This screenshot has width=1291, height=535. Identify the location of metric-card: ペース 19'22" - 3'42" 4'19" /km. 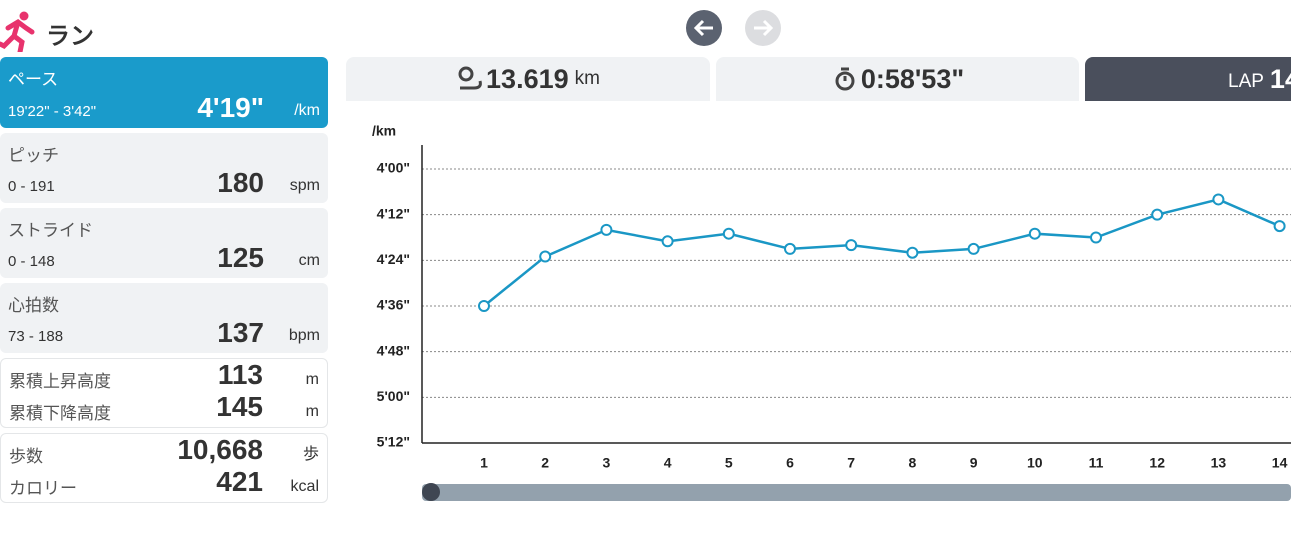
(164, 92).